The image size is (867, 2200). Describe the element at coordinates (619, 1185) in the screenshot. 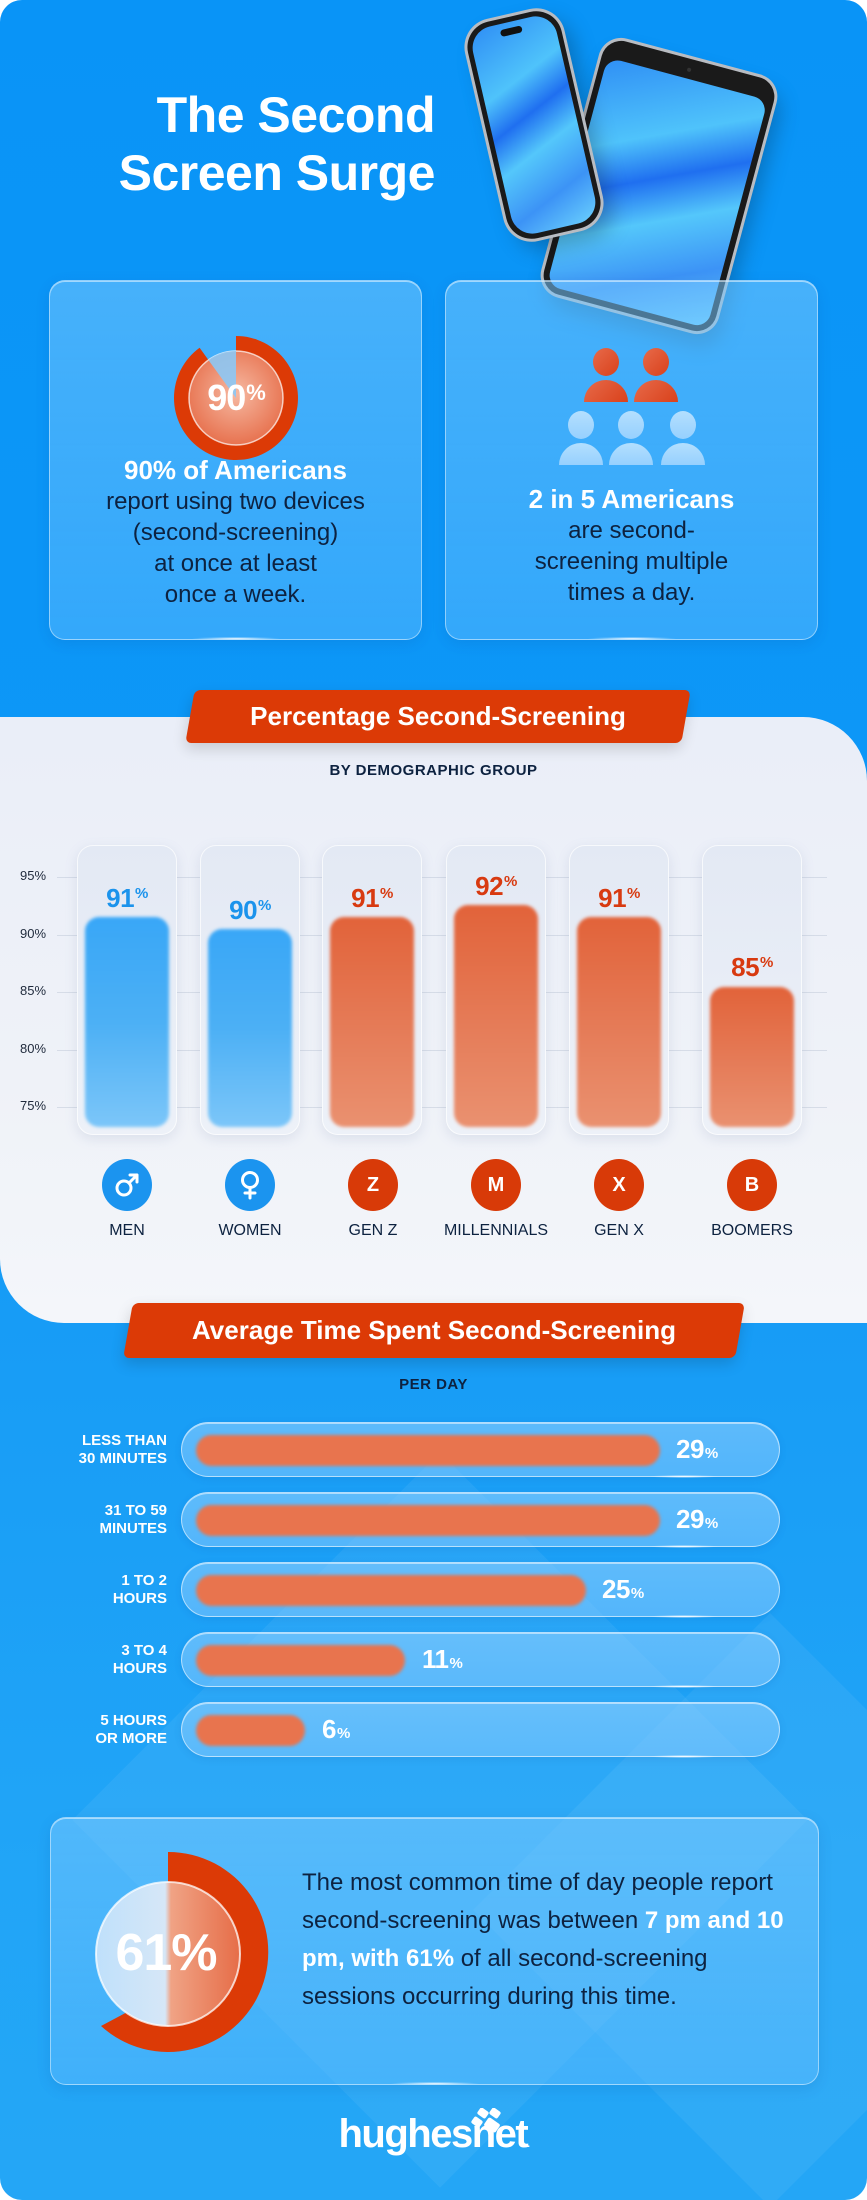

I see `gen-x-icon: X` at that location.